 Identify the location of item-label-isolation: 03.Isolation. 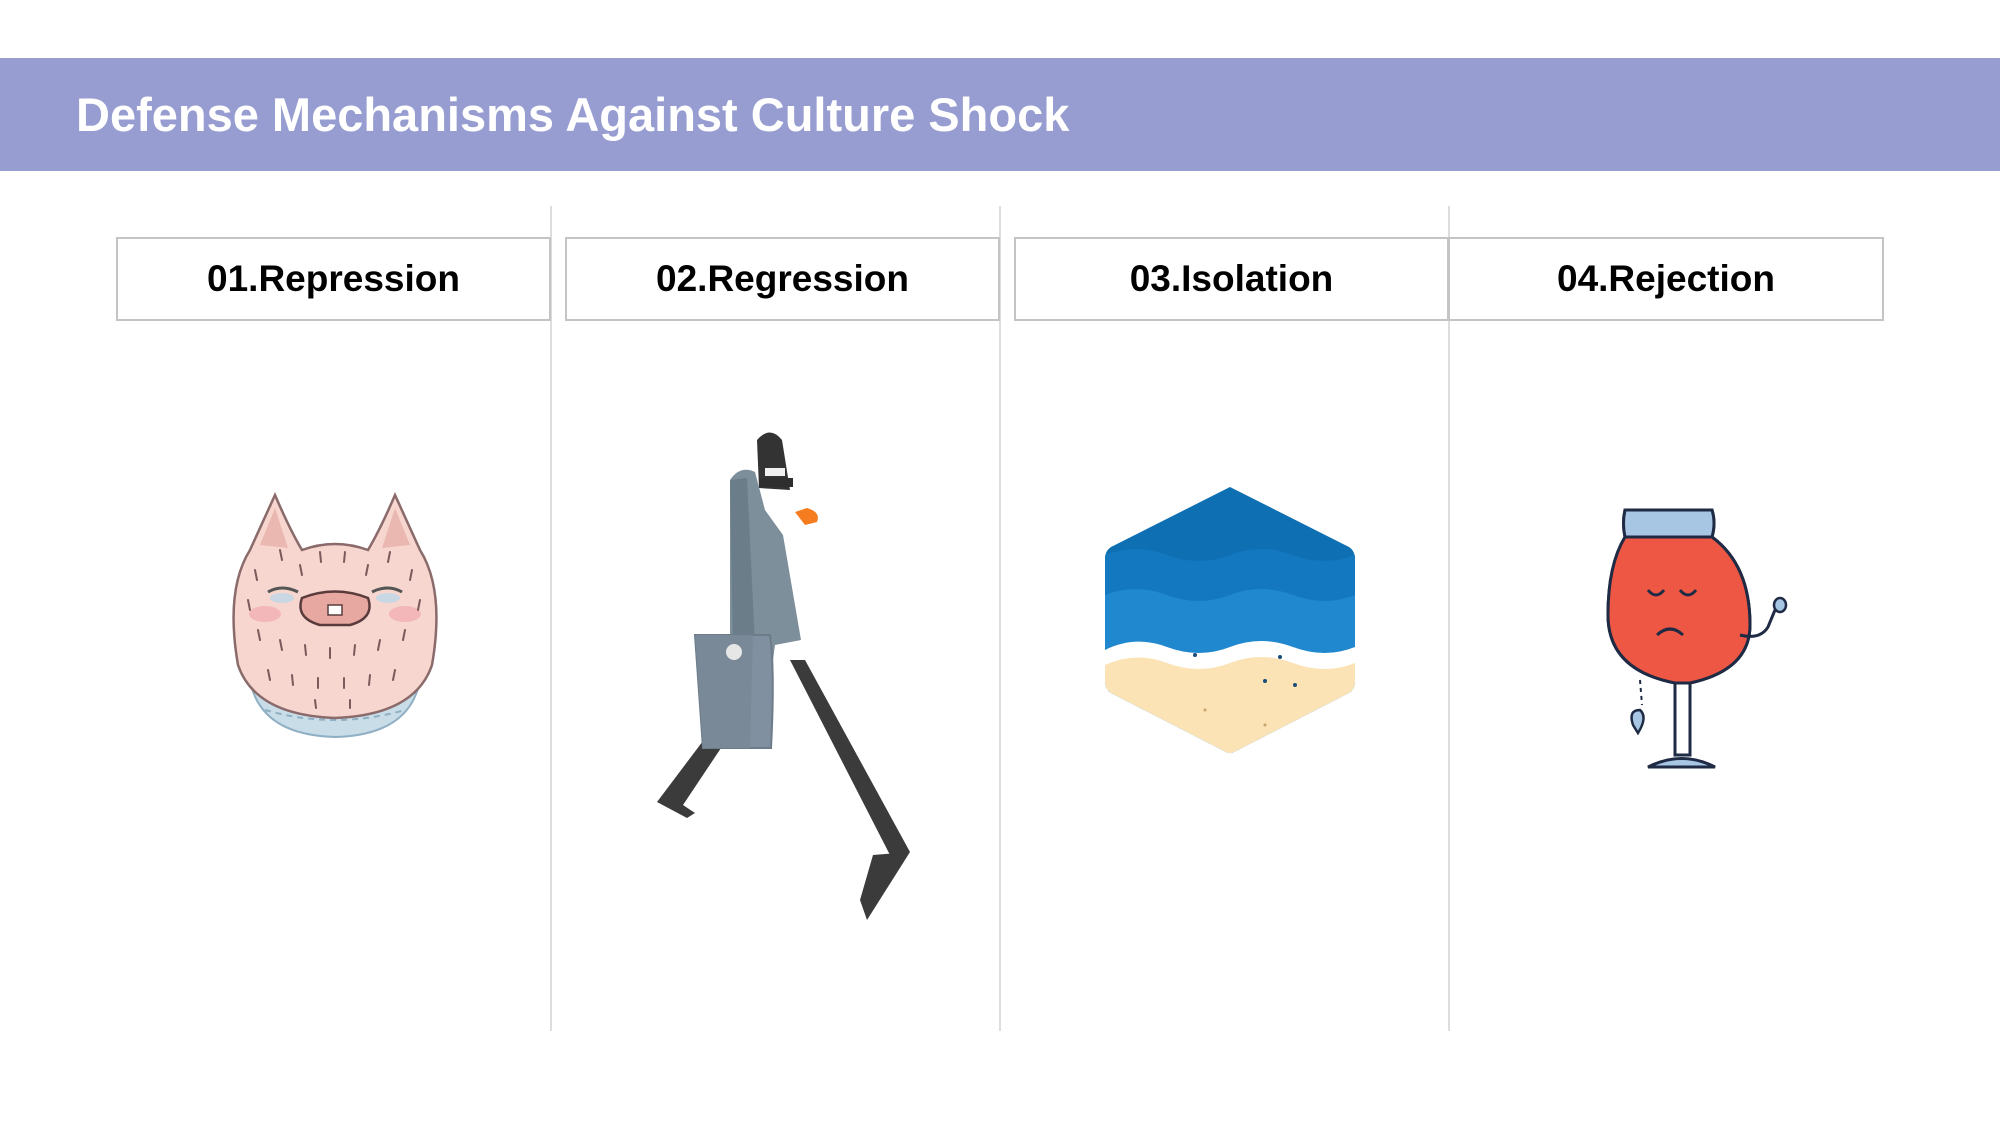
(1231, 279).